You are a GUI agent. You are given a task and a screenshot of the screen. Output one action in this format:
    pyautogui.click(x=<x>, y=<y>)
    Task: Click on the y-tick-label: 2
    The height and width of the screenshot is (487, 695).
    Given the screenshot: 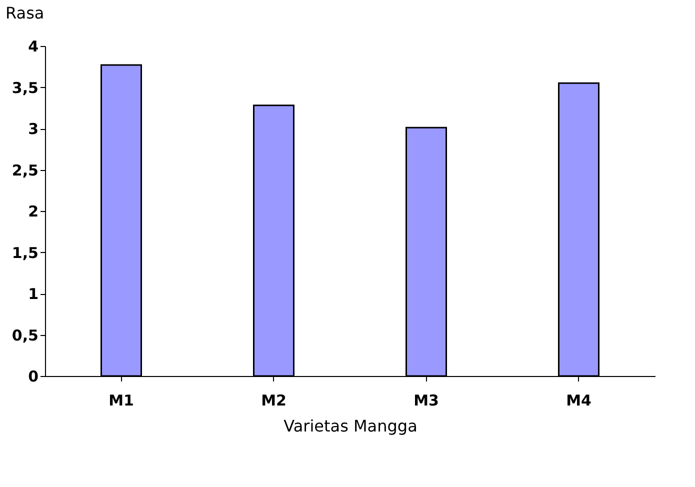 What is the action you would take?
    pyautogui.click(x=33, y=211)
    